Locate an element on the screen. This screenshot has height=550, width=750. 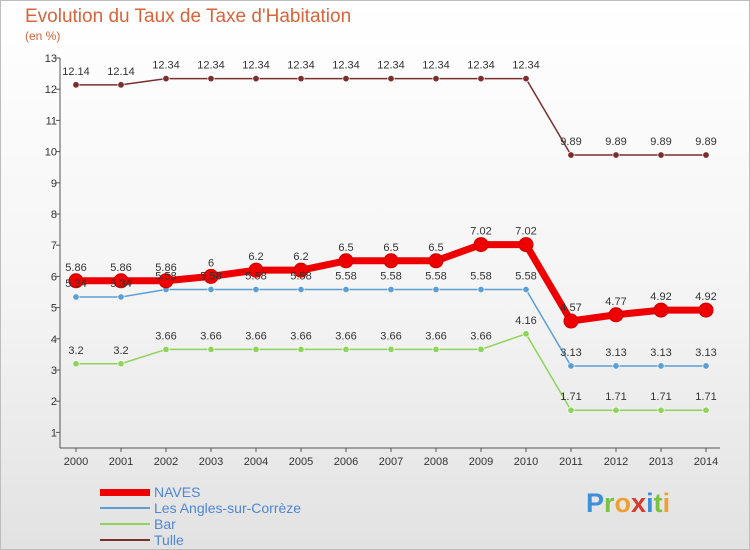
y-tick-label: 8 is located at coordinates (54, 215).